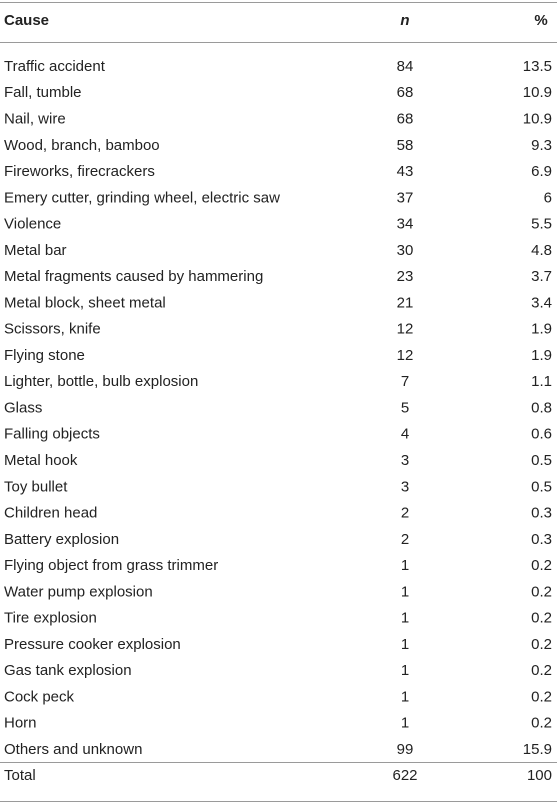 The width and height of the screenshot is (557, 809). Describe the element at coordinates (79, 171) in the screenshot. I see `cell-cause: Fireworks, firecrackers` at that location.